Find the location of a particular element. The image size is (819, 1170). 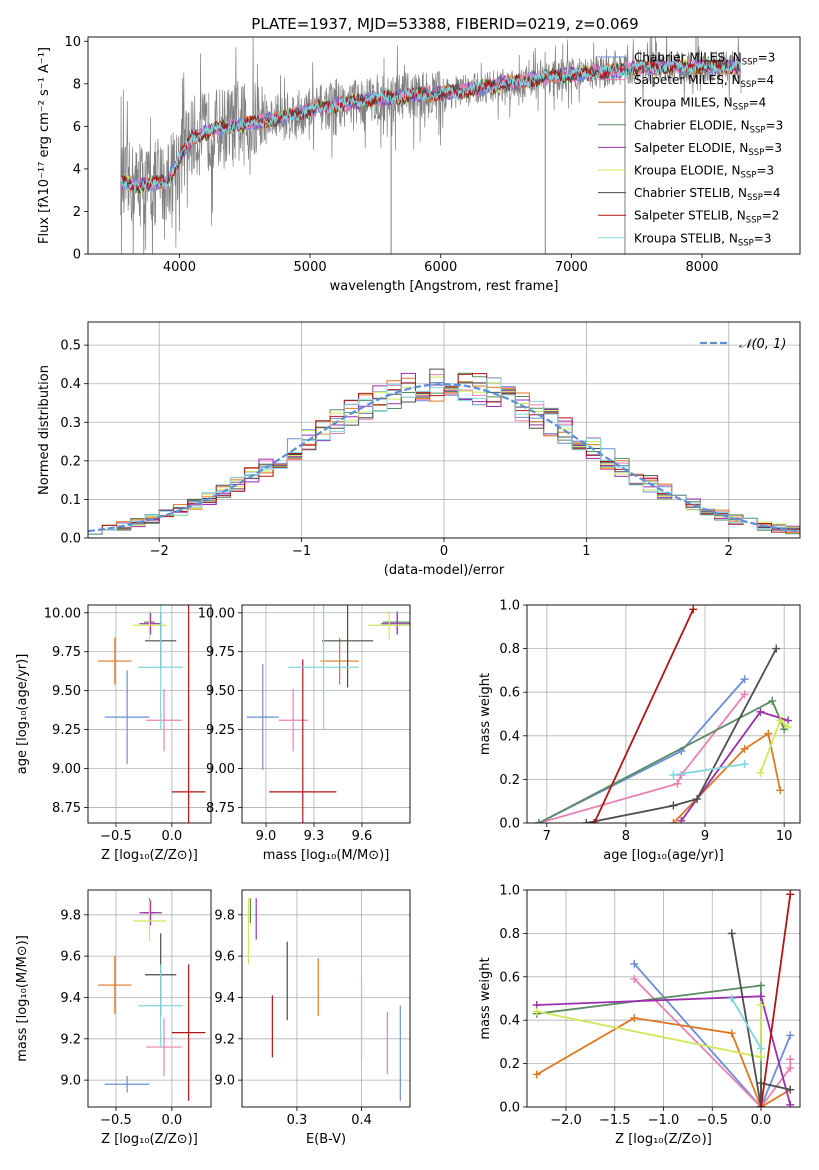

residuals-xtick-label: 1 is located at coordinates (586, 551).